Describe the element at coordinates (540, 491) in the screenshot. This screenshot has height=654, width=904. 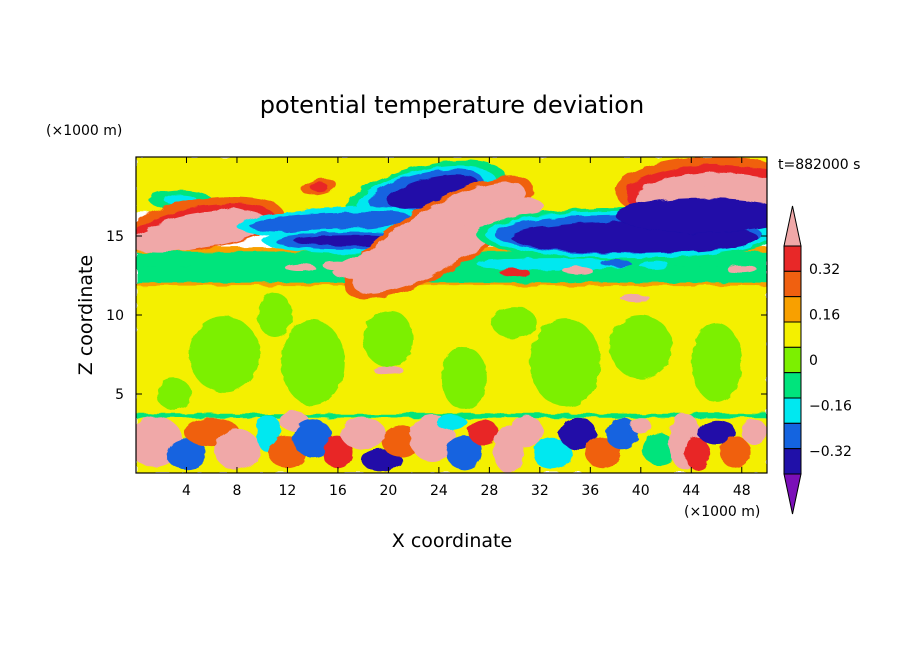
I see `x-tick-label: 32` at that location.